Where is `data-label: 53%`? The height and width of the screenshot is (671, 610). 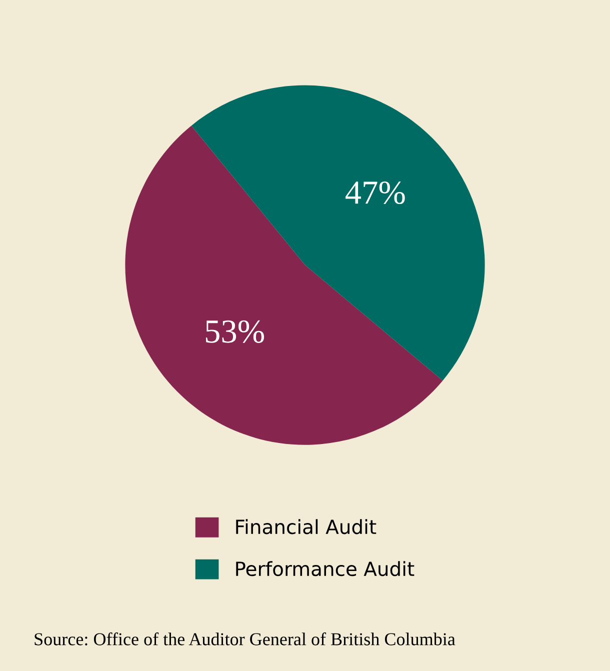 data-label: 53% is located at coordinates (235, 331).